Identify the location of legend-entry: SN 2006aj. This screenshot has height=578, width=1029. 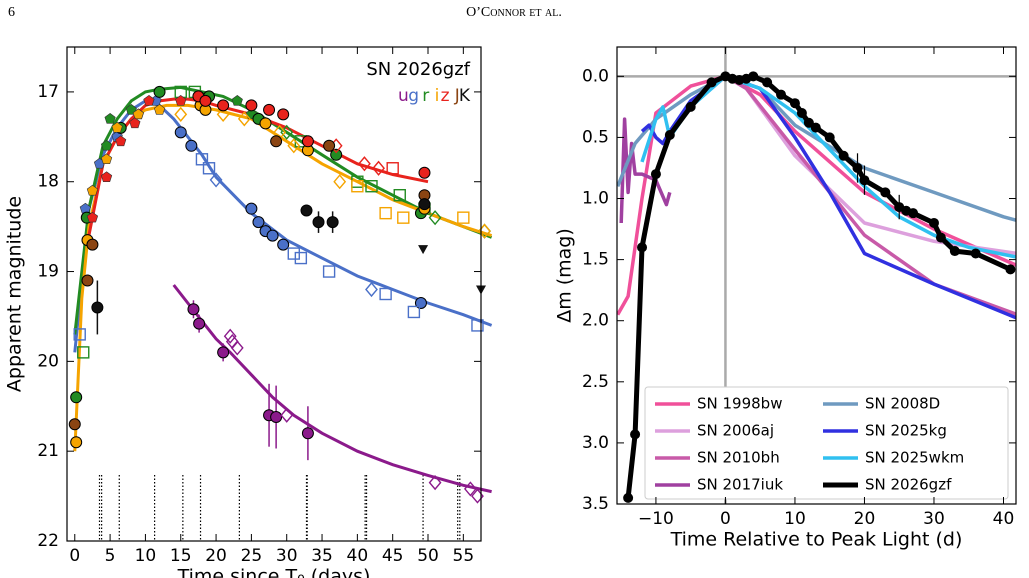
(735, 431).